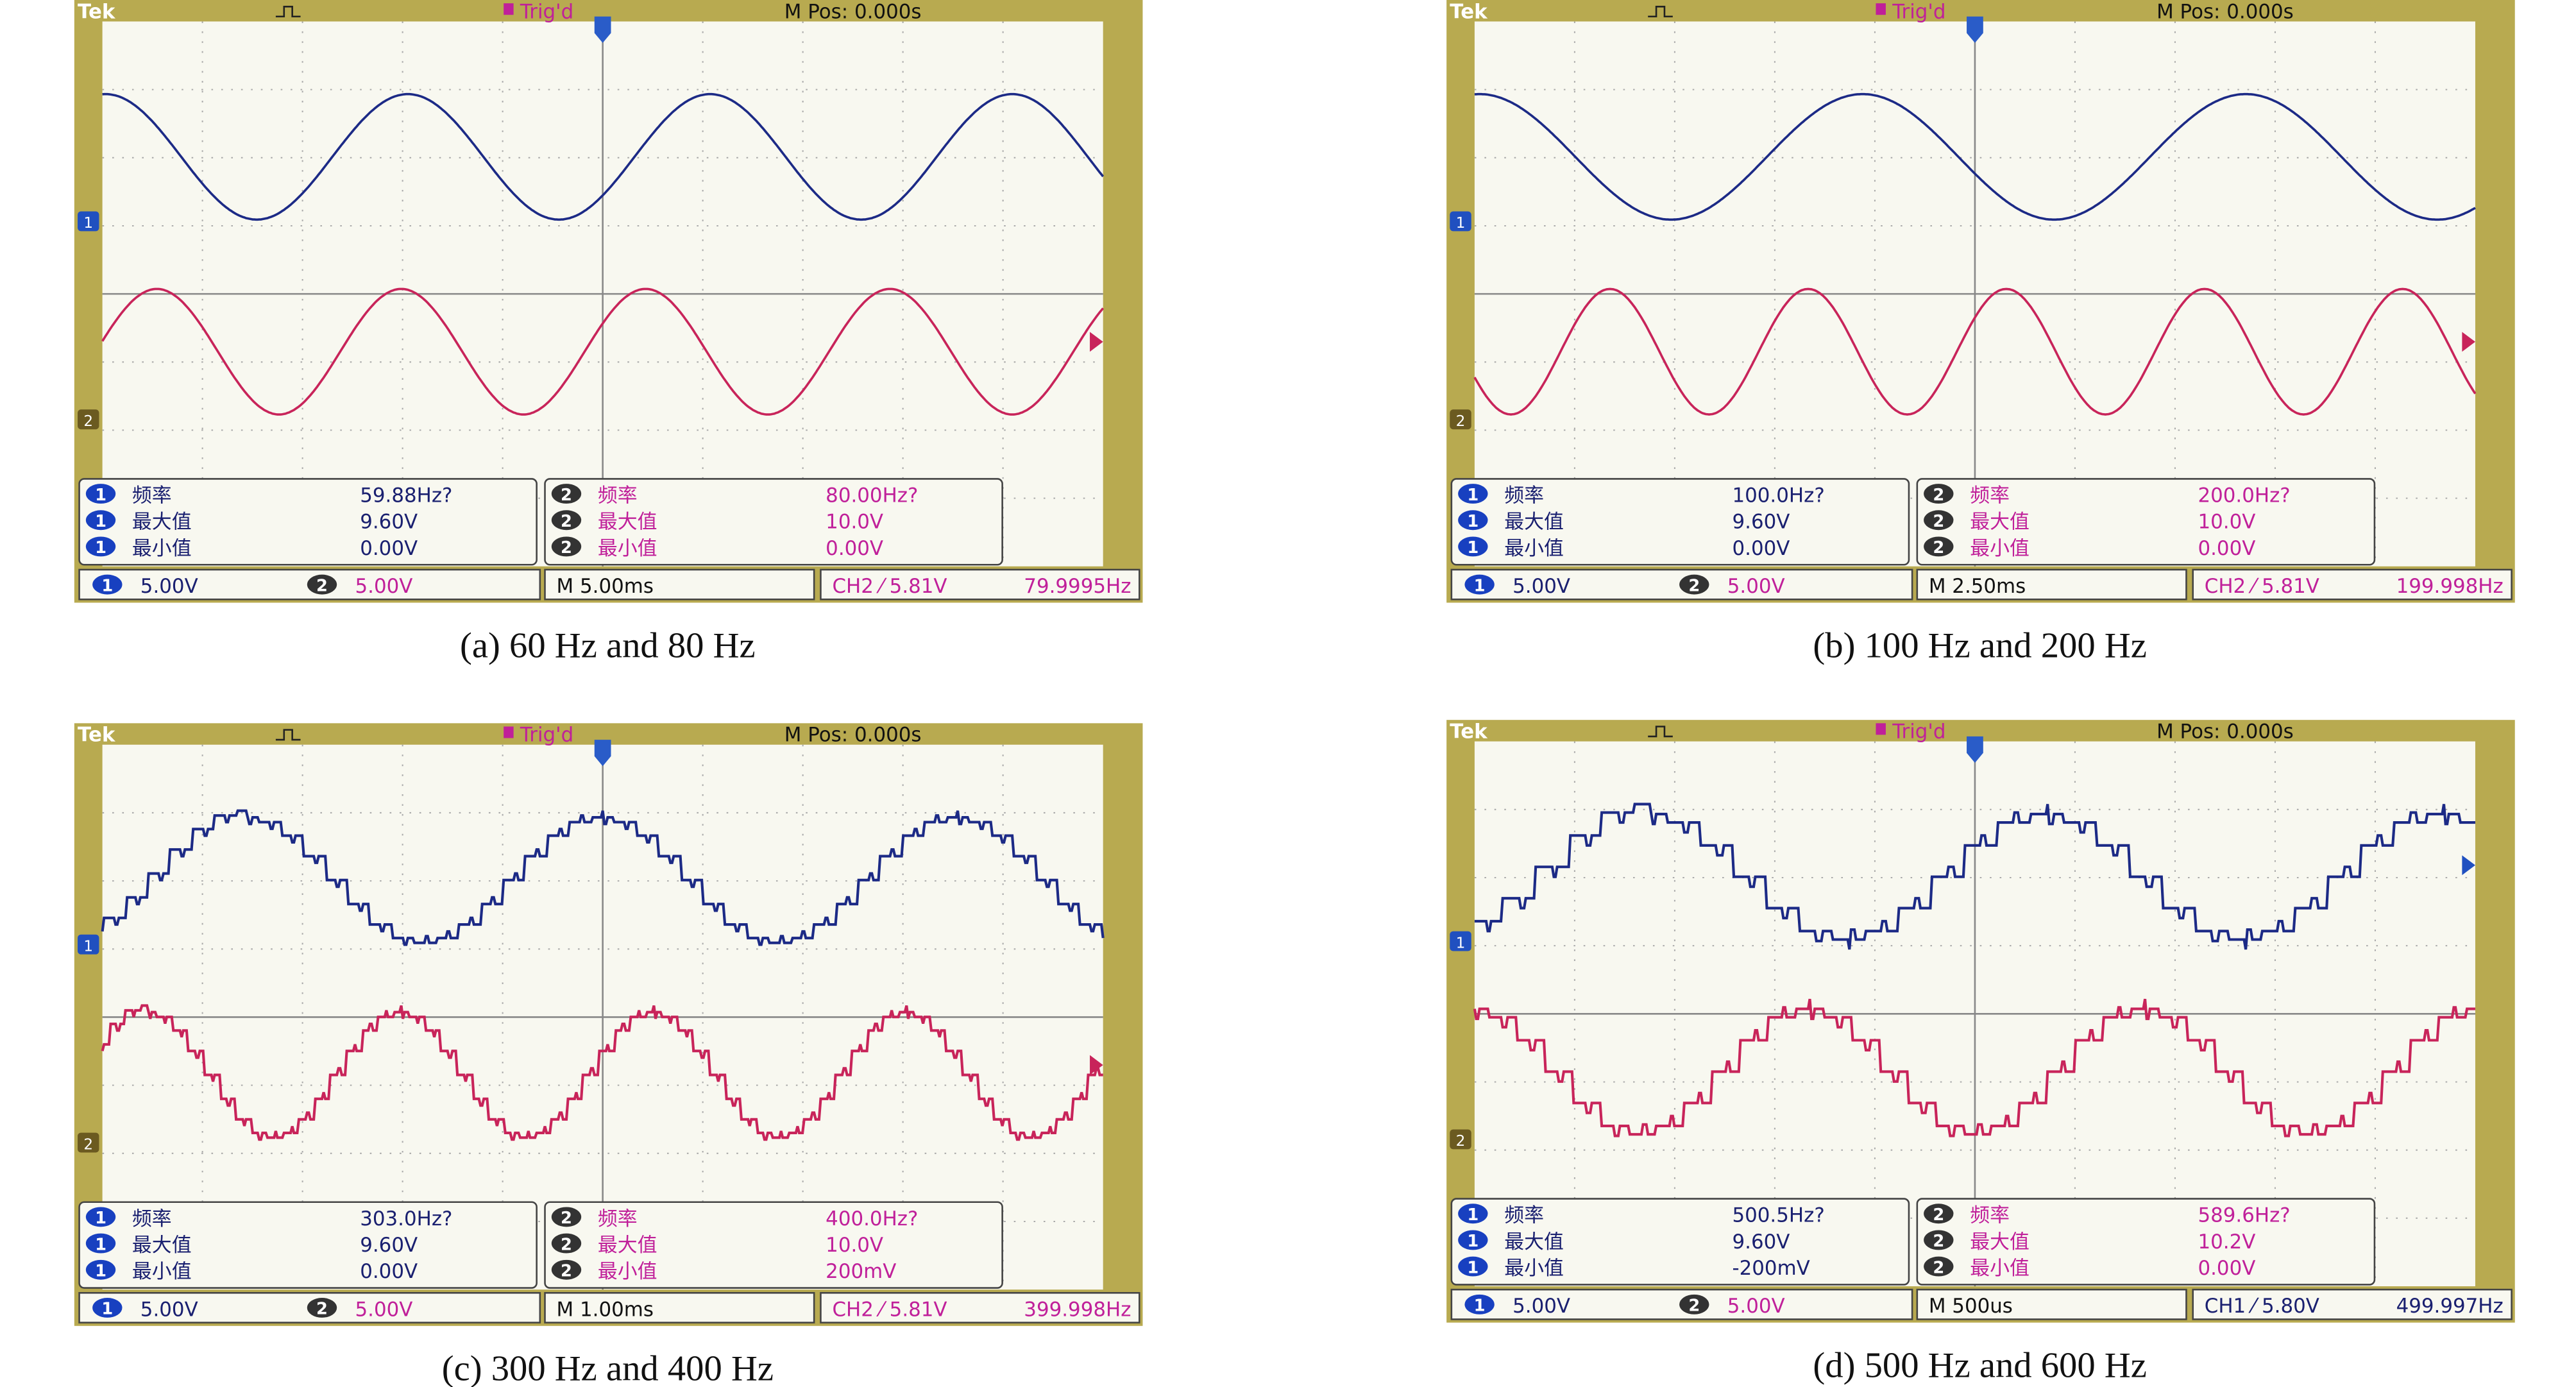 The height and width of the screenshot is (1387, 2576). What do you see at coordinates (406, 1218) in the screenshot?
I see `measurement-value: 303.0Hz?` at bounding box center [406, 1218].